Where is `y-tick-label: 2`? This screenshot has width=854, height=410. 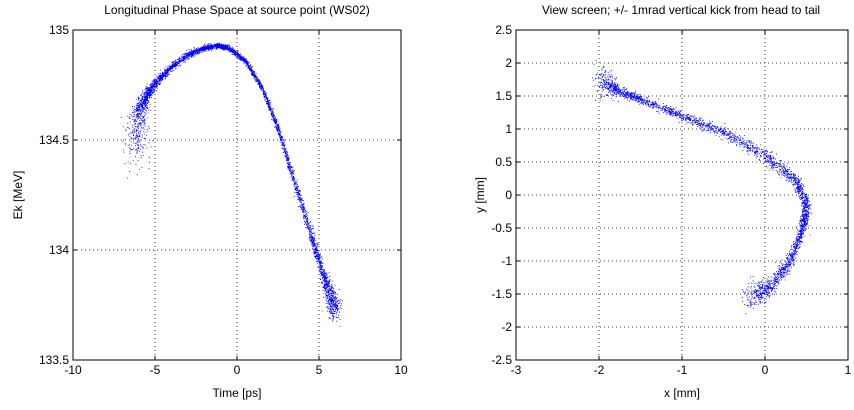 y-tick-label: 2 is located at coordinates (508, 63).